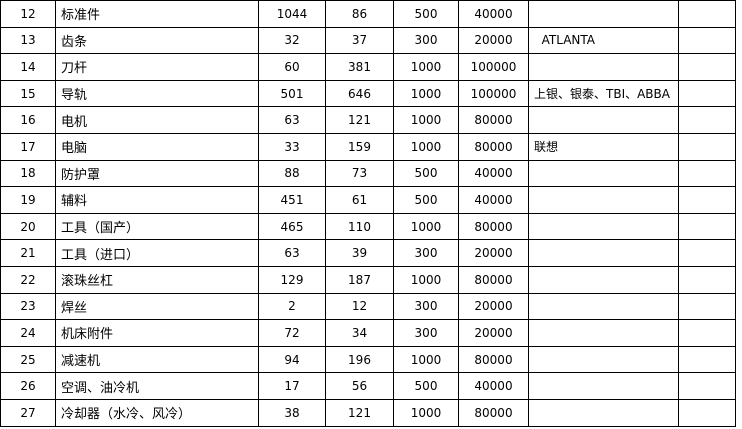 This screenshot has width=742, height=429. Describe the element at coordinates (157, 253) in the screenshot. I see `item-name: 工具（进口）` at that location.